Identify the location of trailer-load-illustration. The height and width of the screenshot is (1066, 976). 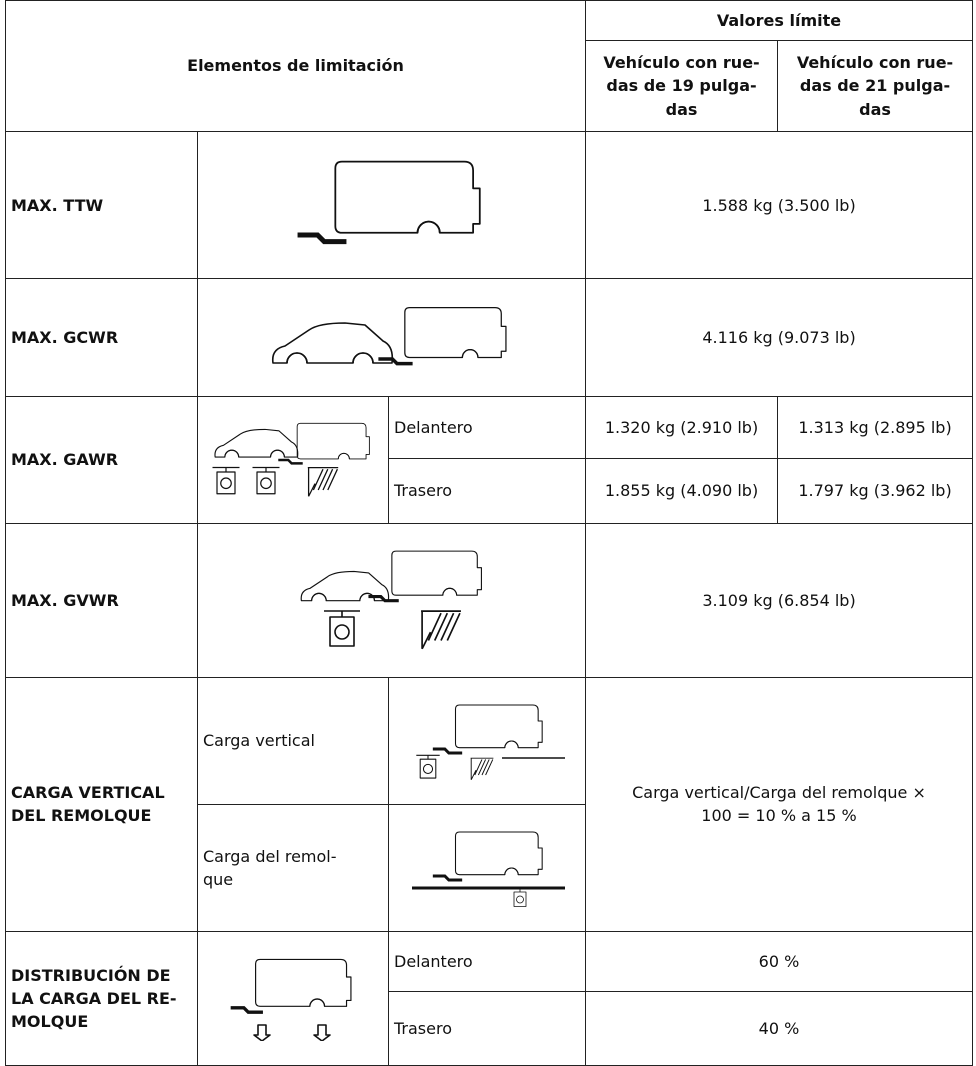
(488, 869).